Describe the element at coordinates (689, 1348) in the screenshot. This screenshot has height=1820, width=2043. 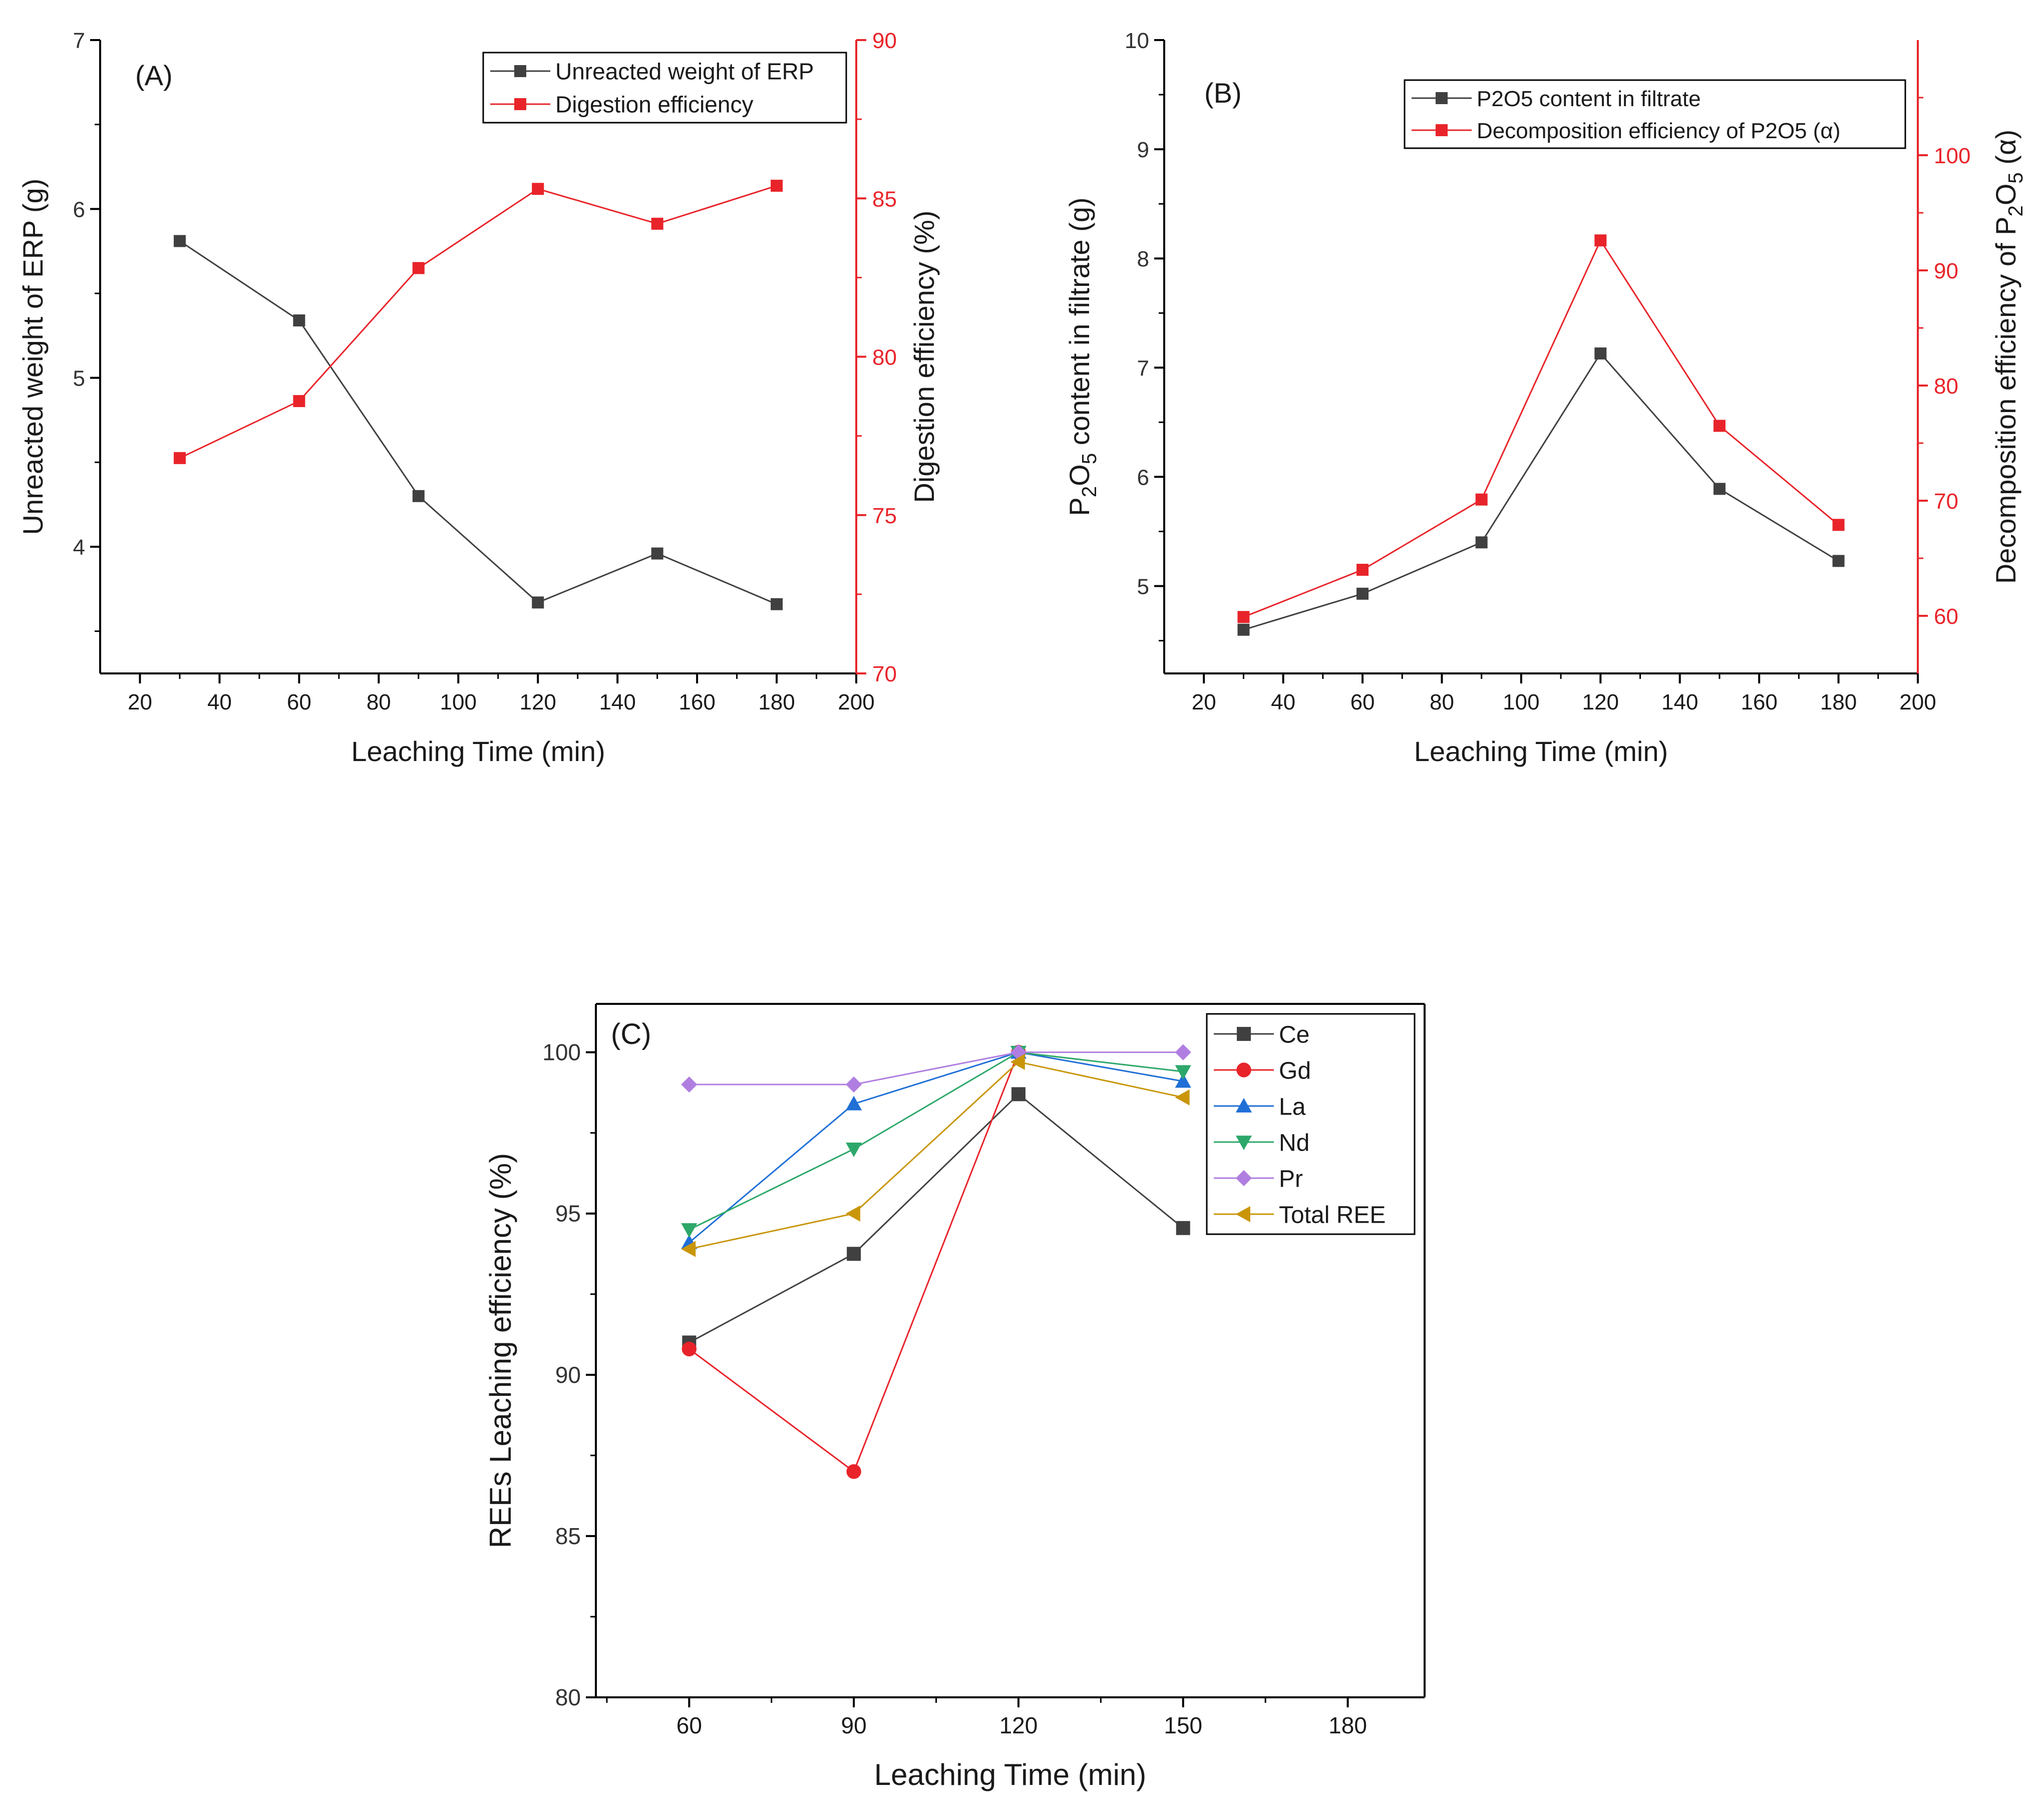
I see `data-point-gd` at that location.